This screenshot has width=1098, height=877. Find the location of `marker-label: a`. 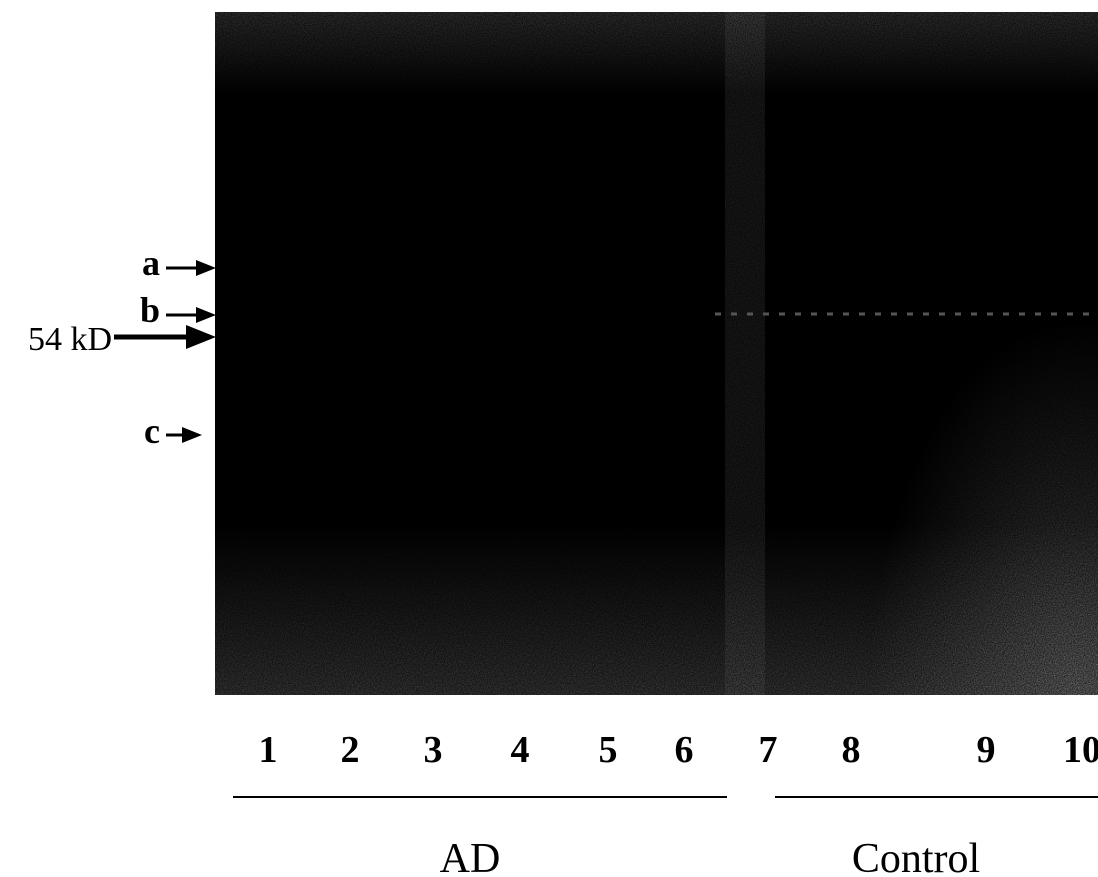

marker-label: a is located at coordinates (151, 263).